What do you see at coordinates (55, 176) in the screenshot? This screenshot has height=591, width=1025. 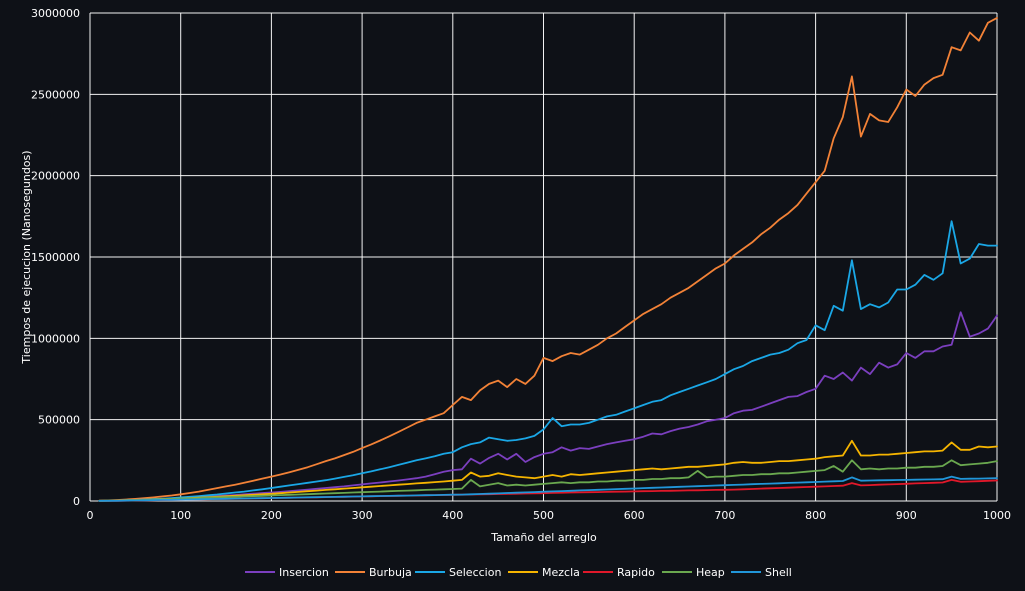 I see `y-tick-label: 2000000` at bounding box center [55, 176].